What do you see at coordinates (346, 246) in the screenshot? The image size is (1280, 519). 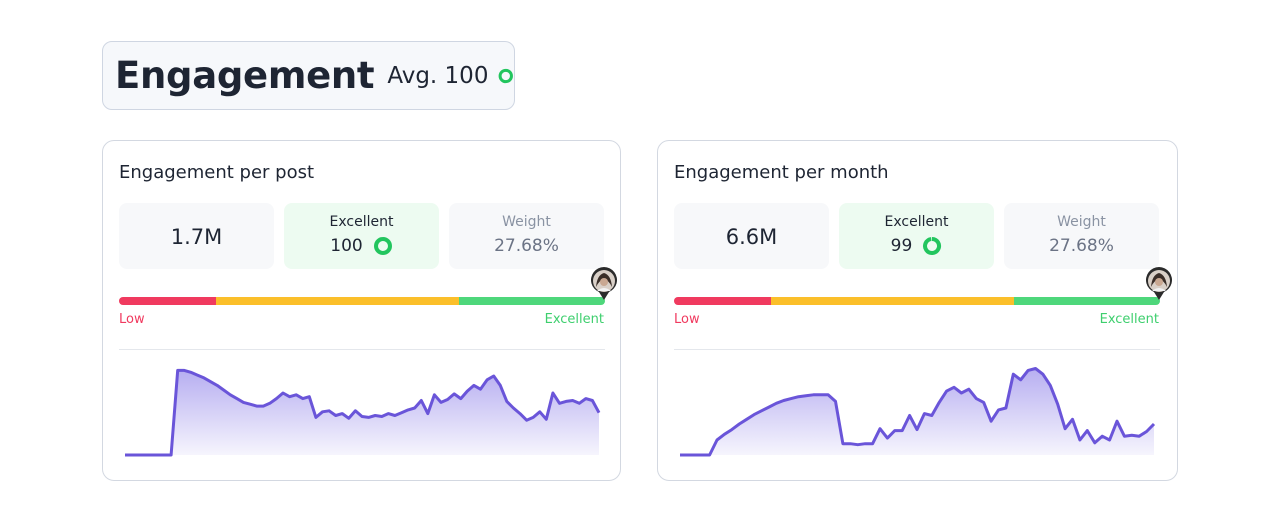 I see `rating-value: 100` at bounding box center [346, 246].